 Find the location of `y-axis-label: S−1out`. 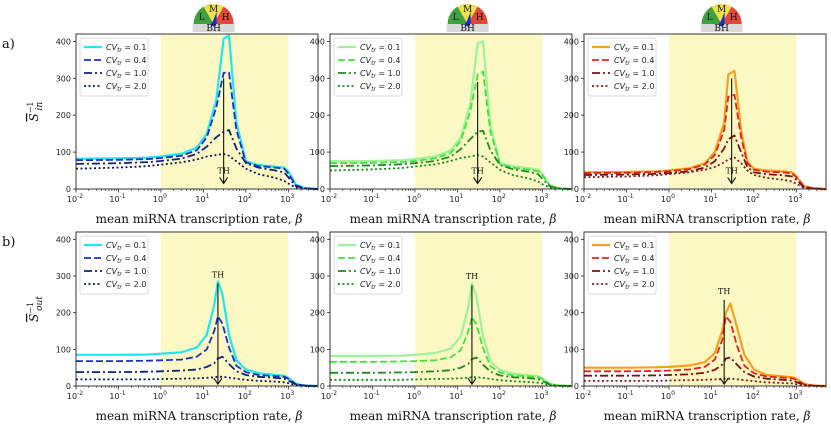

y-axis-label: S−1out is located at coordinates (35, 309).